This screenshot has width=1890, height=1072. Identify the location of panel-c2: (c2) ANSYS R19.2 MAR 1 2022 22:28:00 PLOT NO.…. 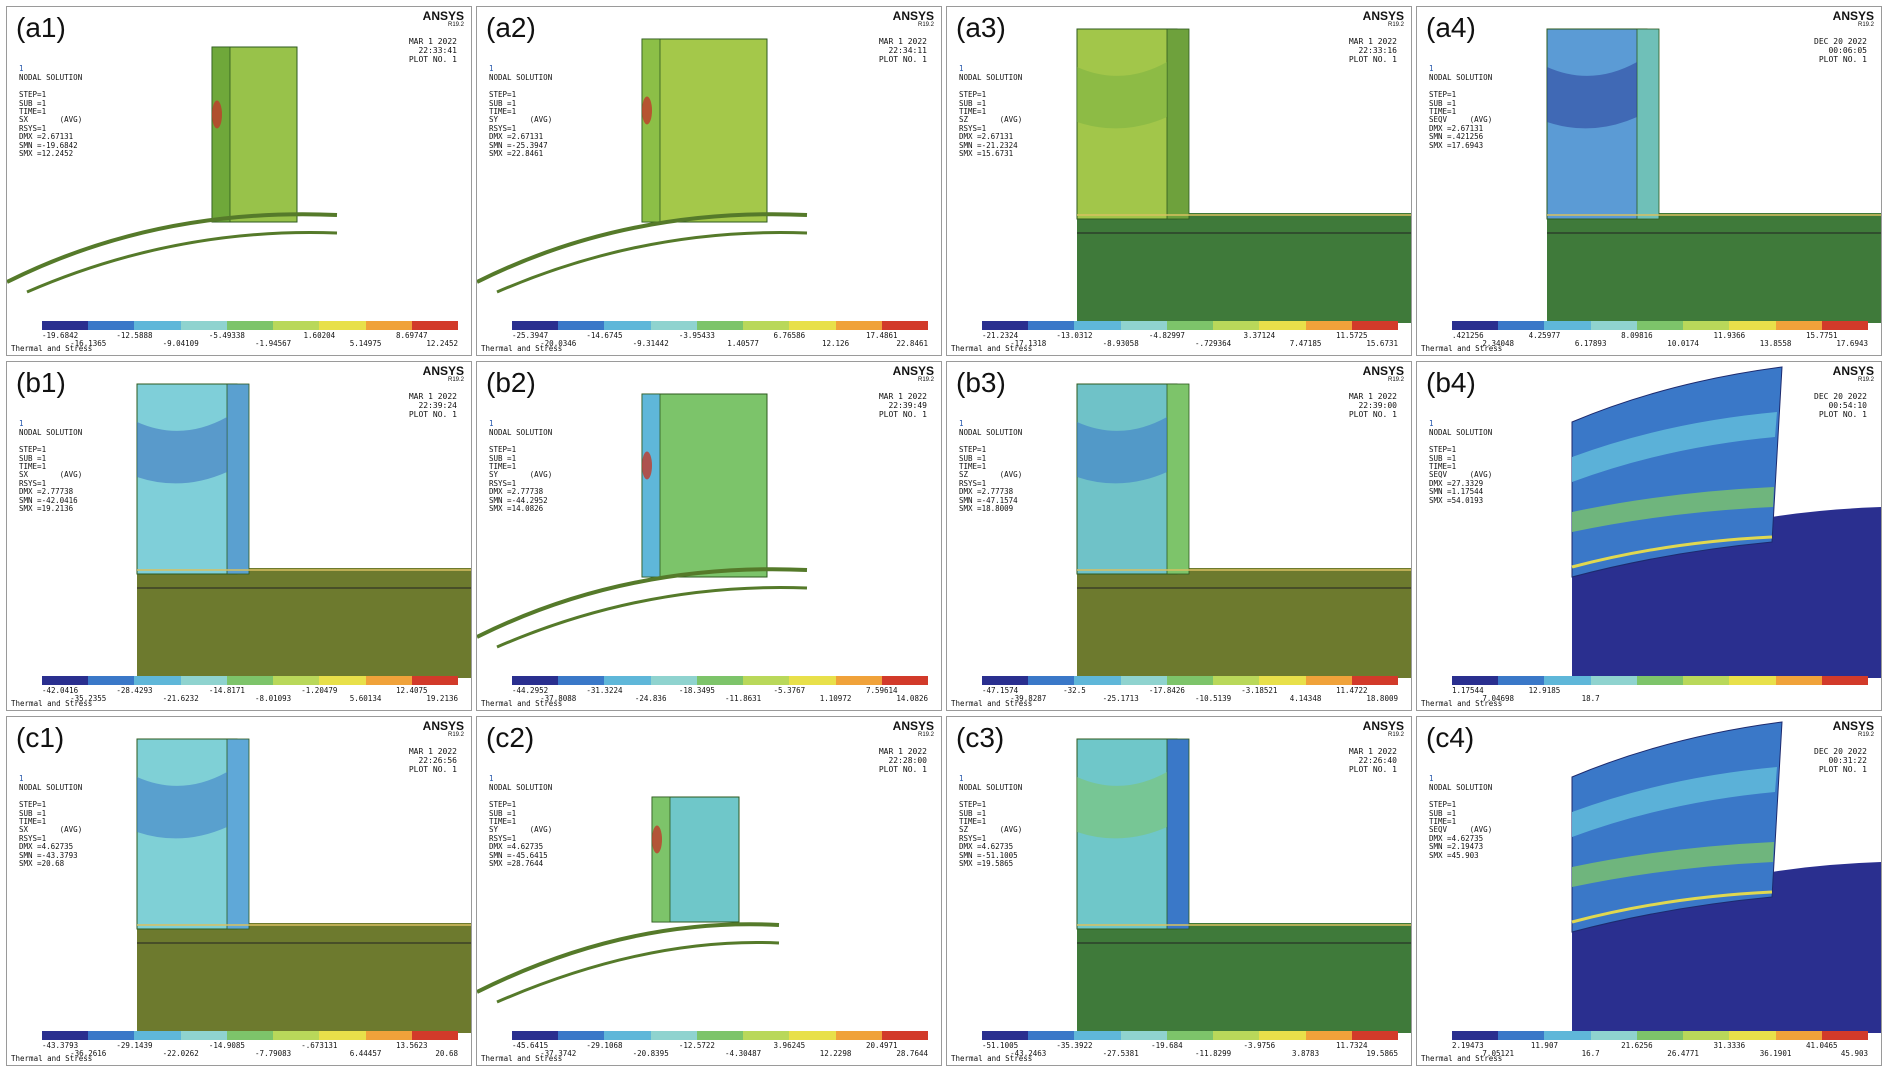
(709, 891).